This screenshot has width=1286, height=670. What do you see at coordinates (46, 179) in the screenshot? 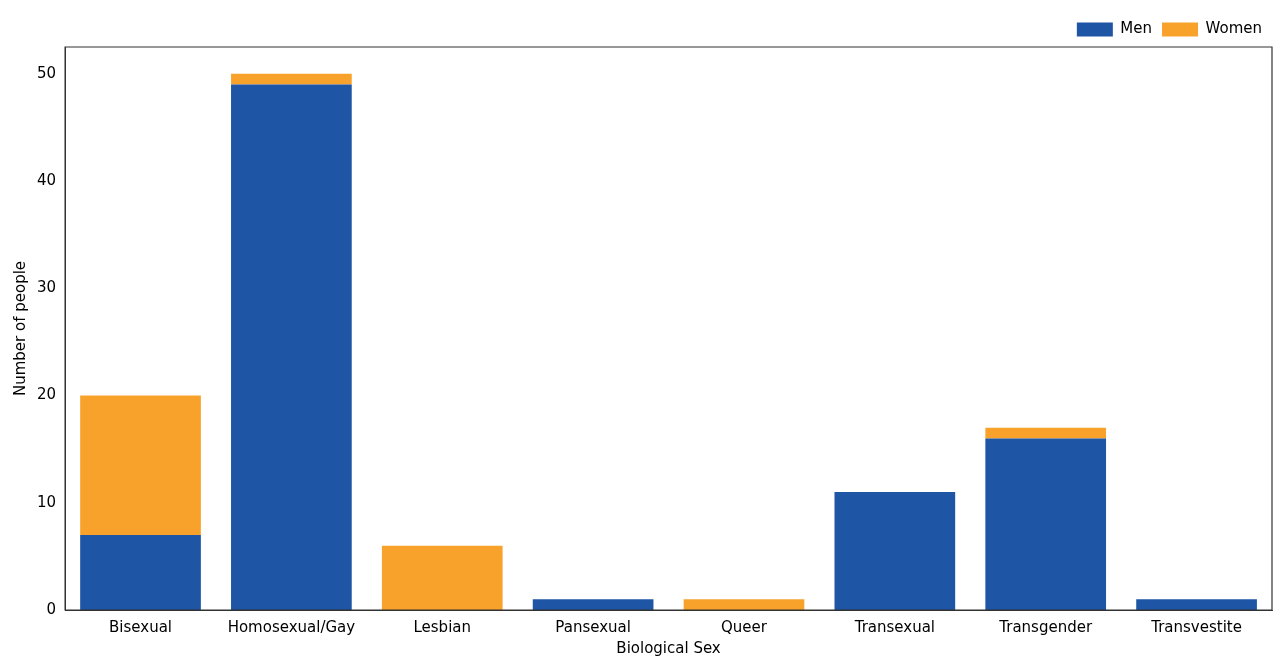
I see `y-tick-label: 40` at bounding box center [46, 179].